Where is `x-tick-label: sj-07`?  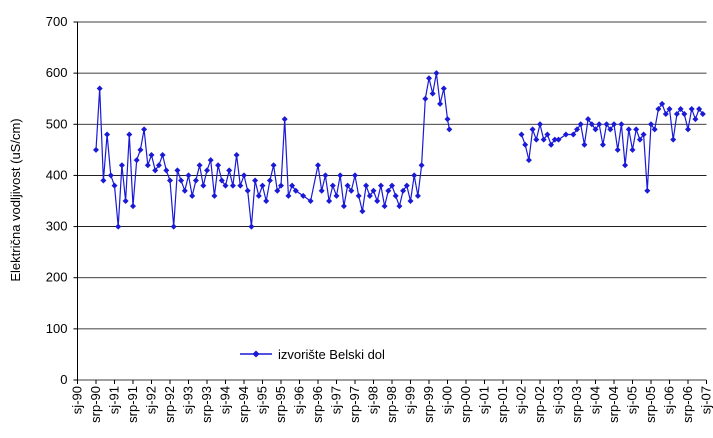 x-tick-label: sj-07 is located at coordinates (706, 400).